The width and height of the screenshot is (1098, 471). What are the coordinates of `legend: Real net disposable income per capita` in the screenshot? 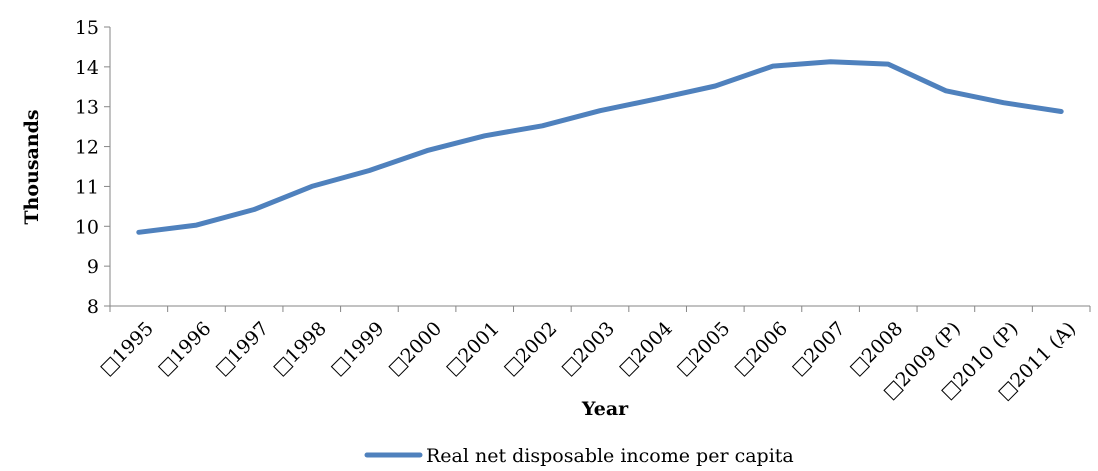 It's located at (579, 456).